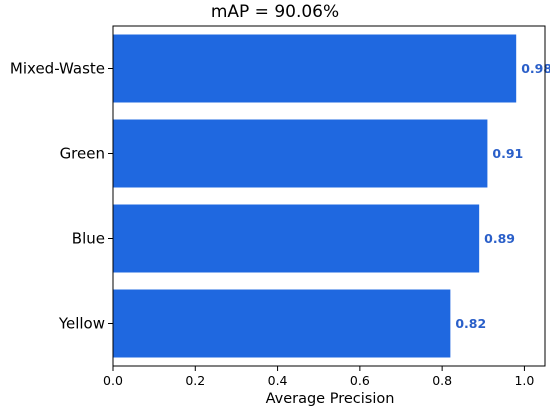 The image size is (550, 411). Describe the element at coordinates (442, 380) in the screenshot. I see `x-tick-label: 0.8` at that location.